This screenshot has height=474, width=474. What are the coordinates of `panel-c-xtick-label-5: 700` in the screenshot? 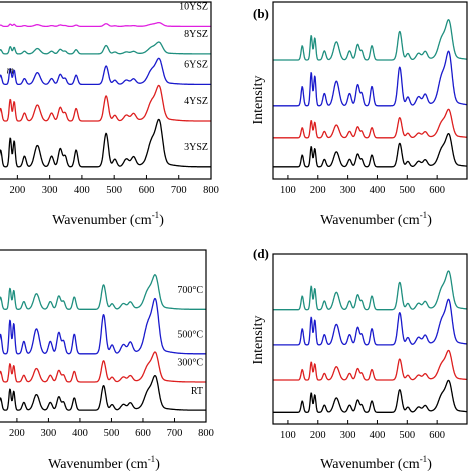 It's located at (175, 433).